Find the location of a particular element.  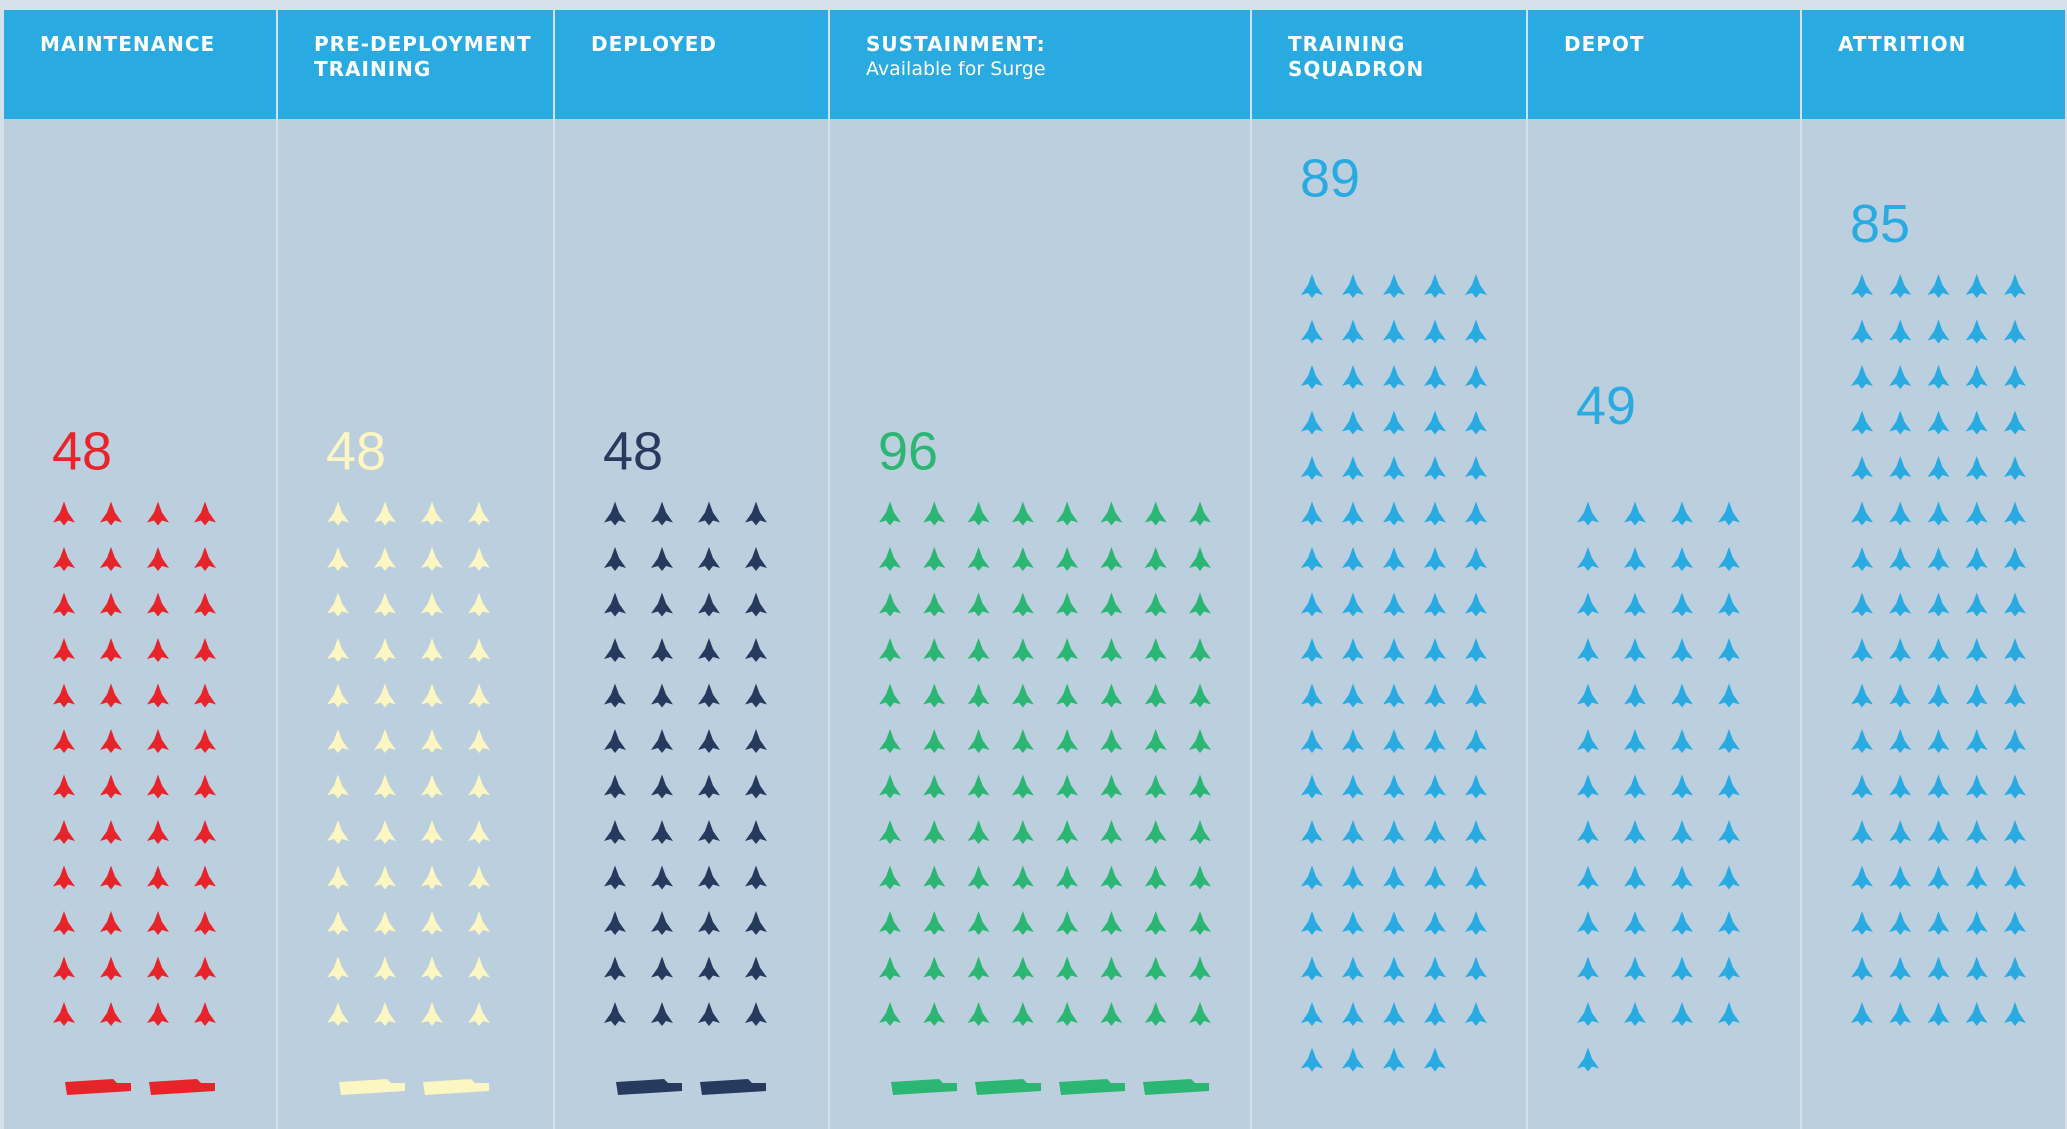

column-body is located at coordinates (1389, 569).